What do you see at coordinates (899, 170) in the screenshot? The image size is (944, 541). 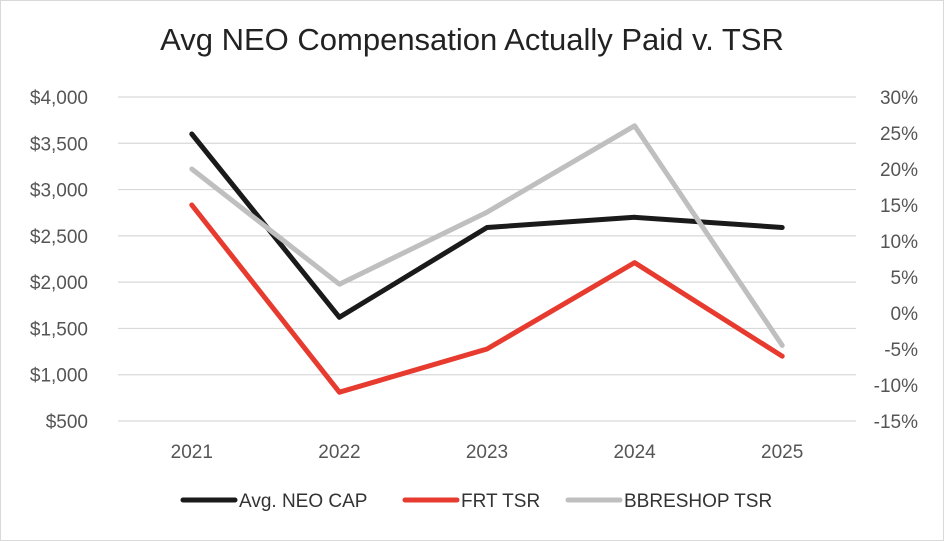 I see `right-tick-label: 20%` at bounding box center [899, 170].